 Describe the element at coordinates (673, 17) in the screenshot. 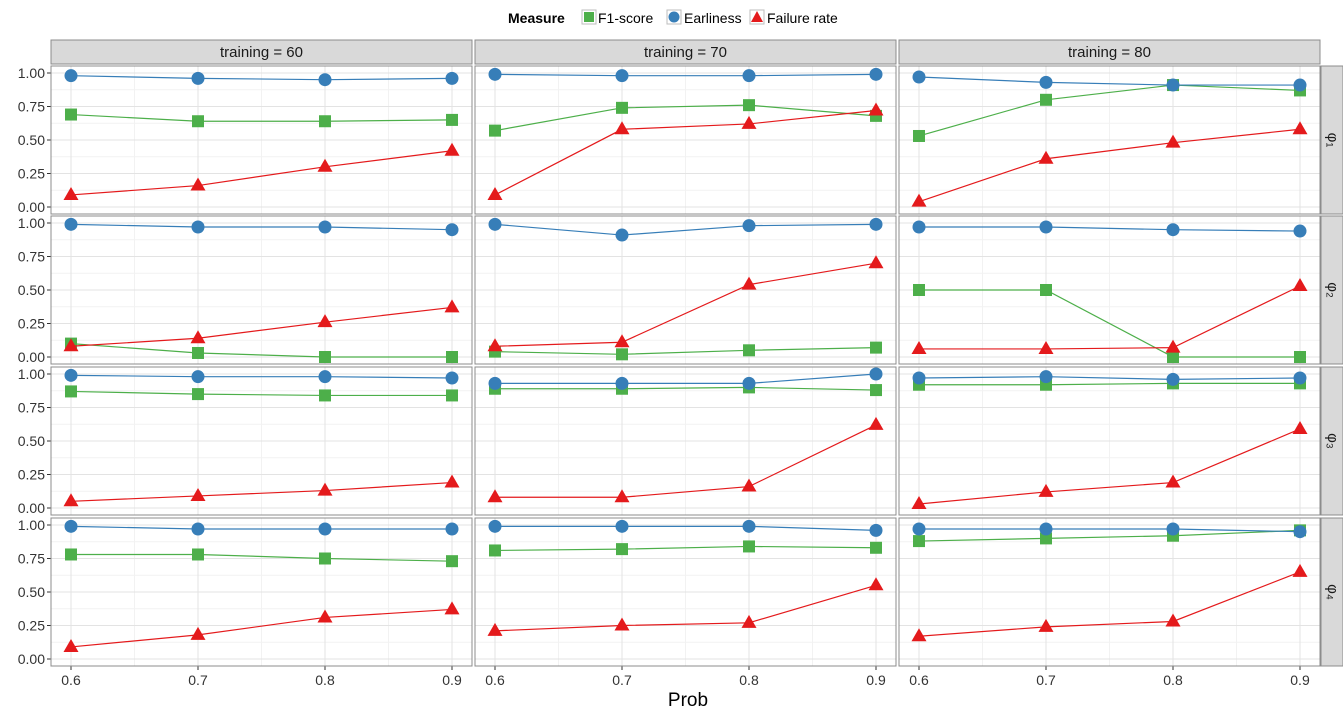

I see `legend: Measure F1-score Earliness Failure rate` at that location.